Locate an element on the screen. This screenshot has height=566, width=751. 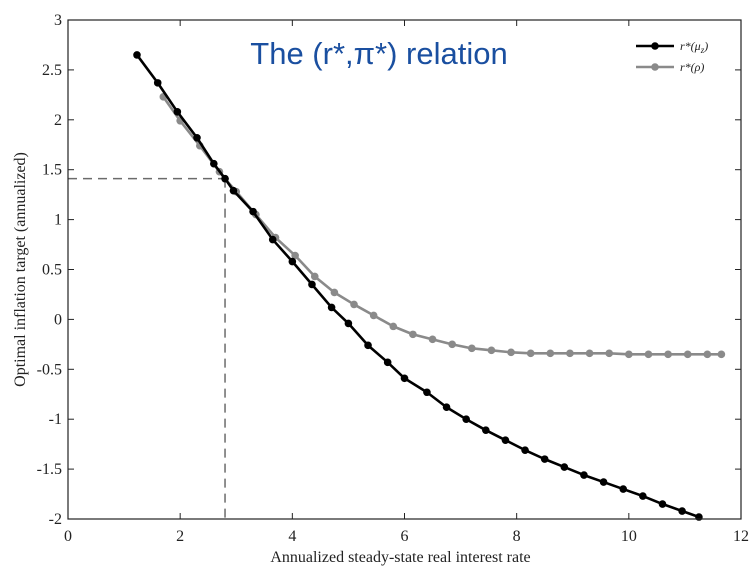
y-tick-label: 3 is located at coordinates (58, 20).